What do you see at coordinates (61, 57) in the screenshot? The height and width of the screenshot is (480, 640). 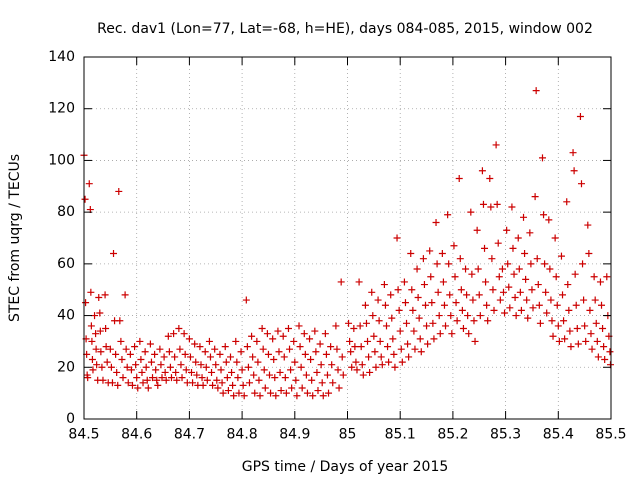 I see `y-tick-label: 140` at bounding box center [61, 57].